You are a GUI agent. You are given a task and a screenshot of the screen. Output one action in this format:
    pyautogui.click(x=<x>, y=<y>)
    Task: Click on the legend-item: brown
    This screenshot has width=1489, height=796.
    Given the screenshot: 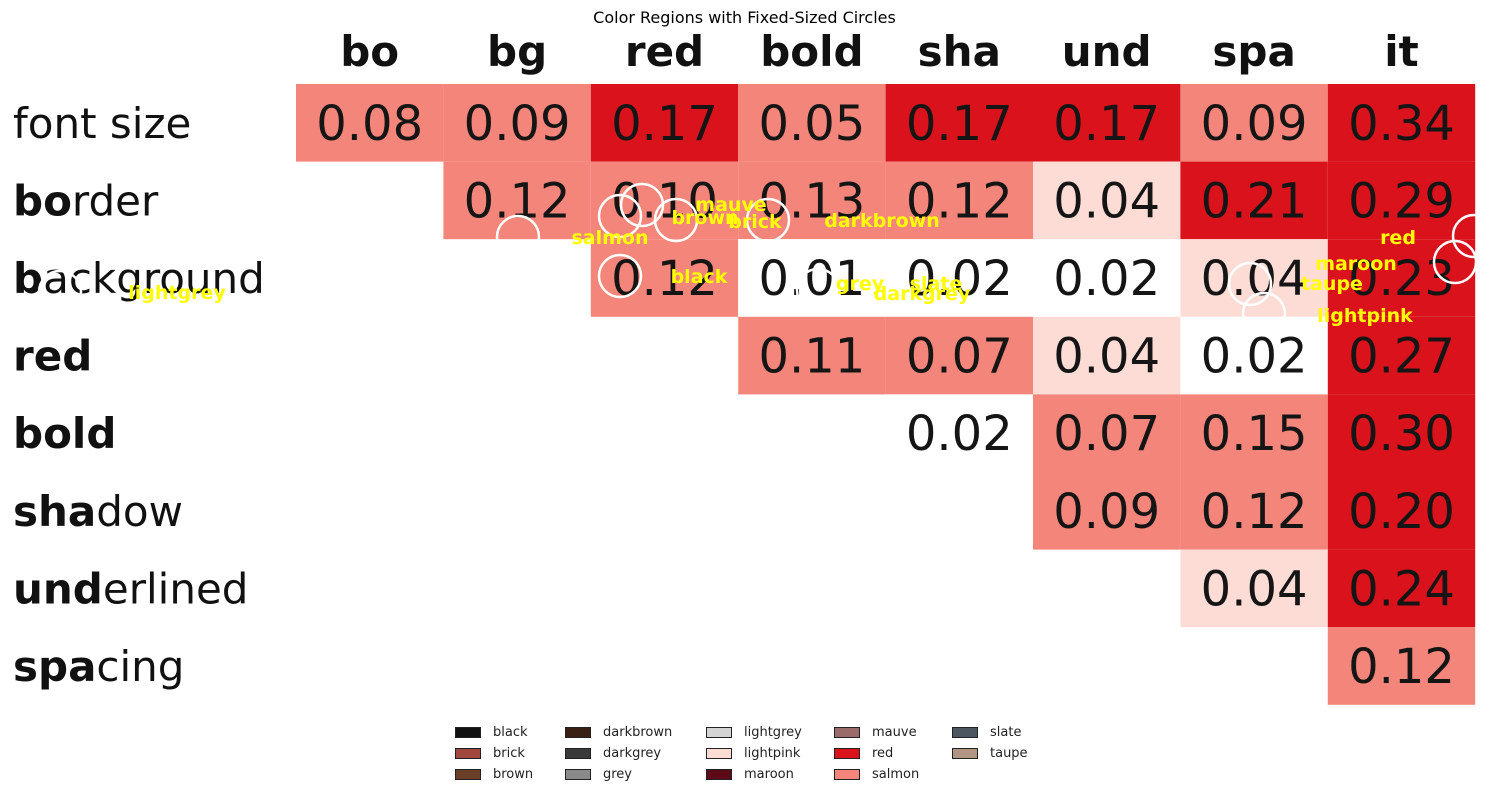 What is the action you would take?
    pyautogui.click(x=494, y=774)
    